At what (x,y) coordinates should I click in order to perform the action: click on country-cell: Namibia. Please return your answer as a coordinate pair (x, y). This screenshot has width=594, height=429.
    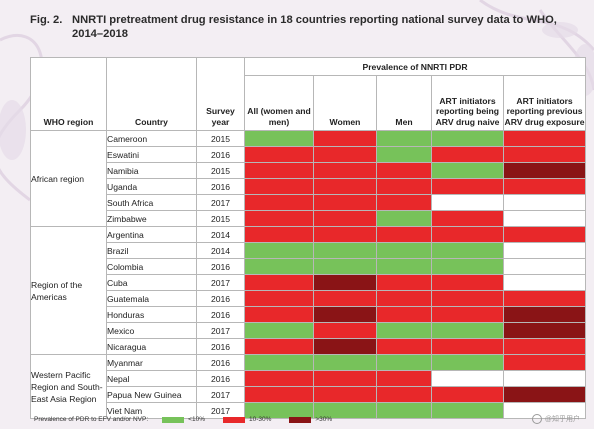
    Looking at the image, I should click on (151, 170).